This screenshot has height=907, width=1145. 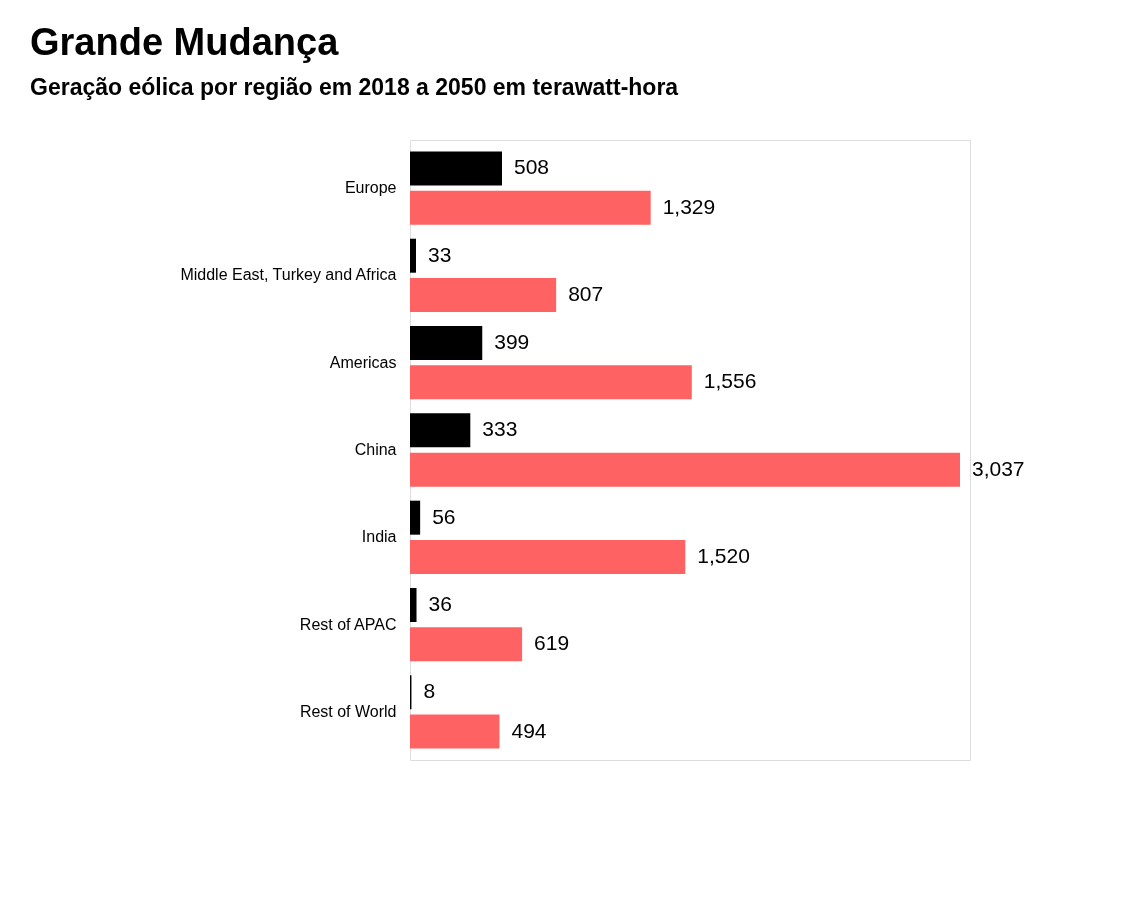 I want to click on data-label: 494, so click(x=529, y=730).